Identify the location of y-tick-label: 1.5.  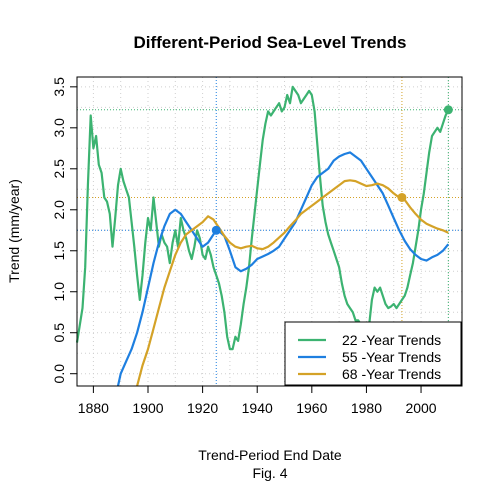
(59, 251).